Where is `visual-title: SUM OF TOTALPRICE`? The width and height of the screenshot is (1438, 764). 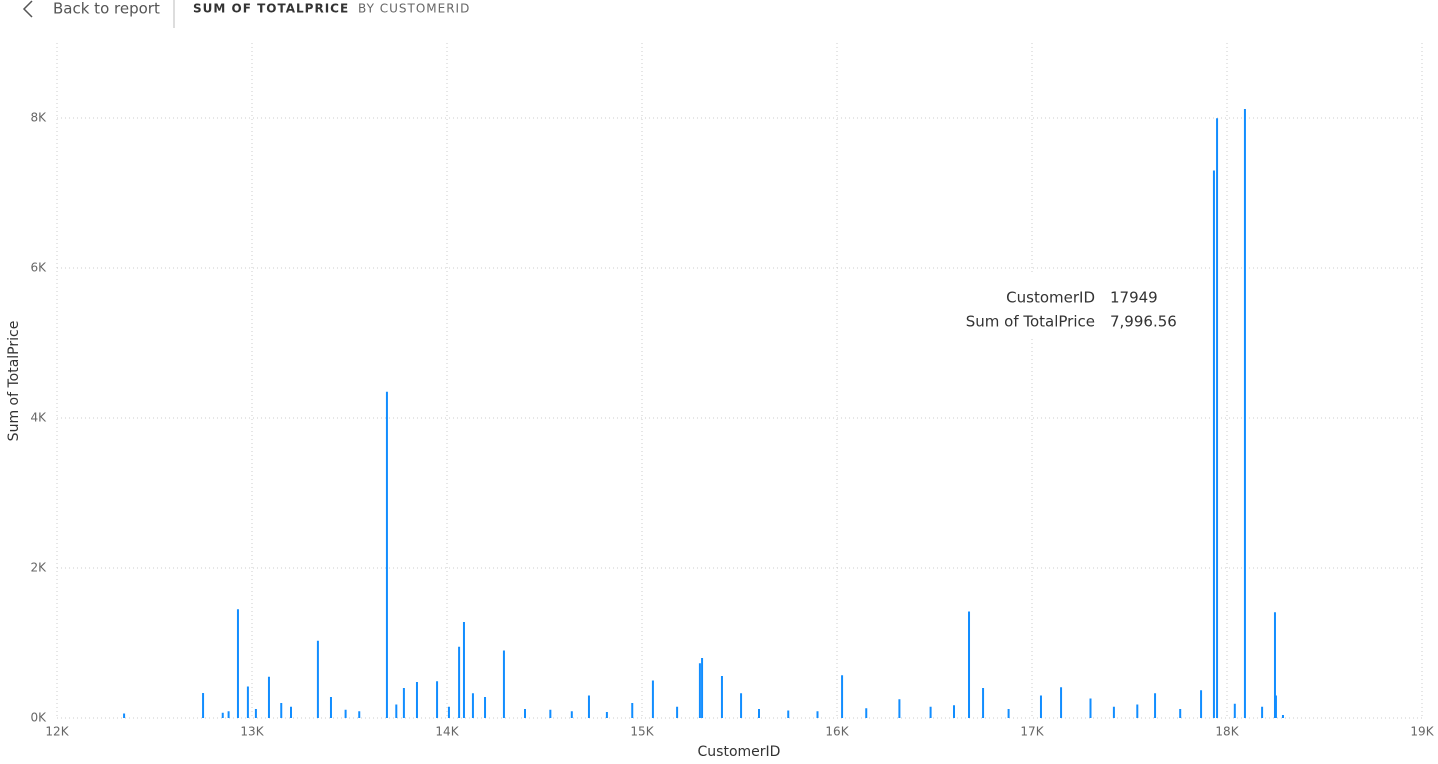 visual-title: SUM OF TOTALPRICE is located at coordinates (271, 9).